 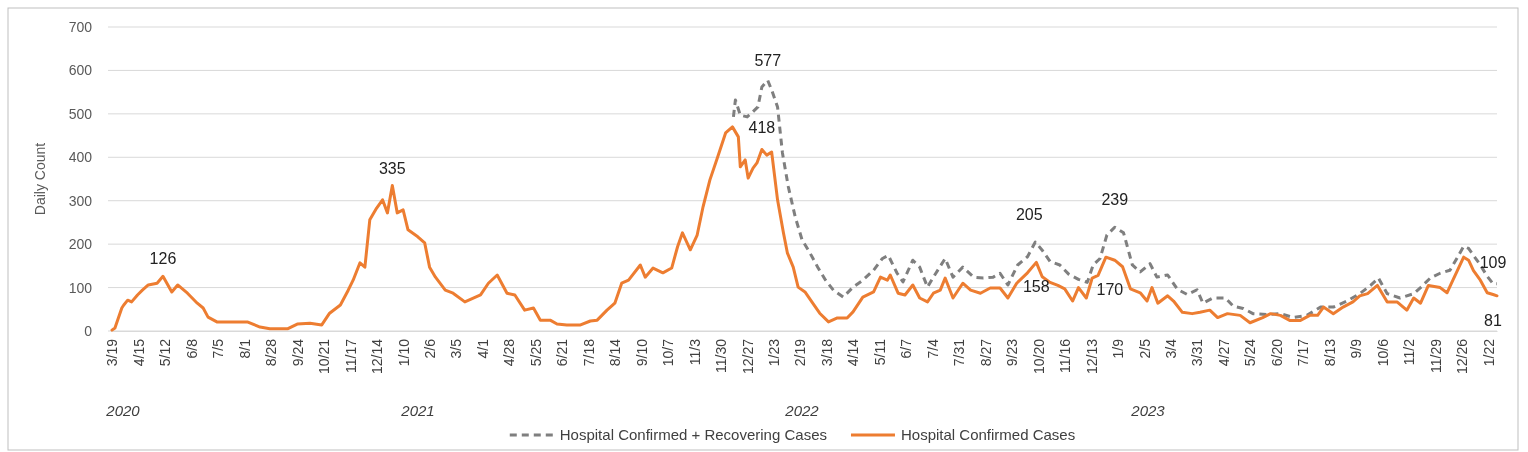 I want to click on y-axis-title: Daily Count, so click(x=40, y=179).